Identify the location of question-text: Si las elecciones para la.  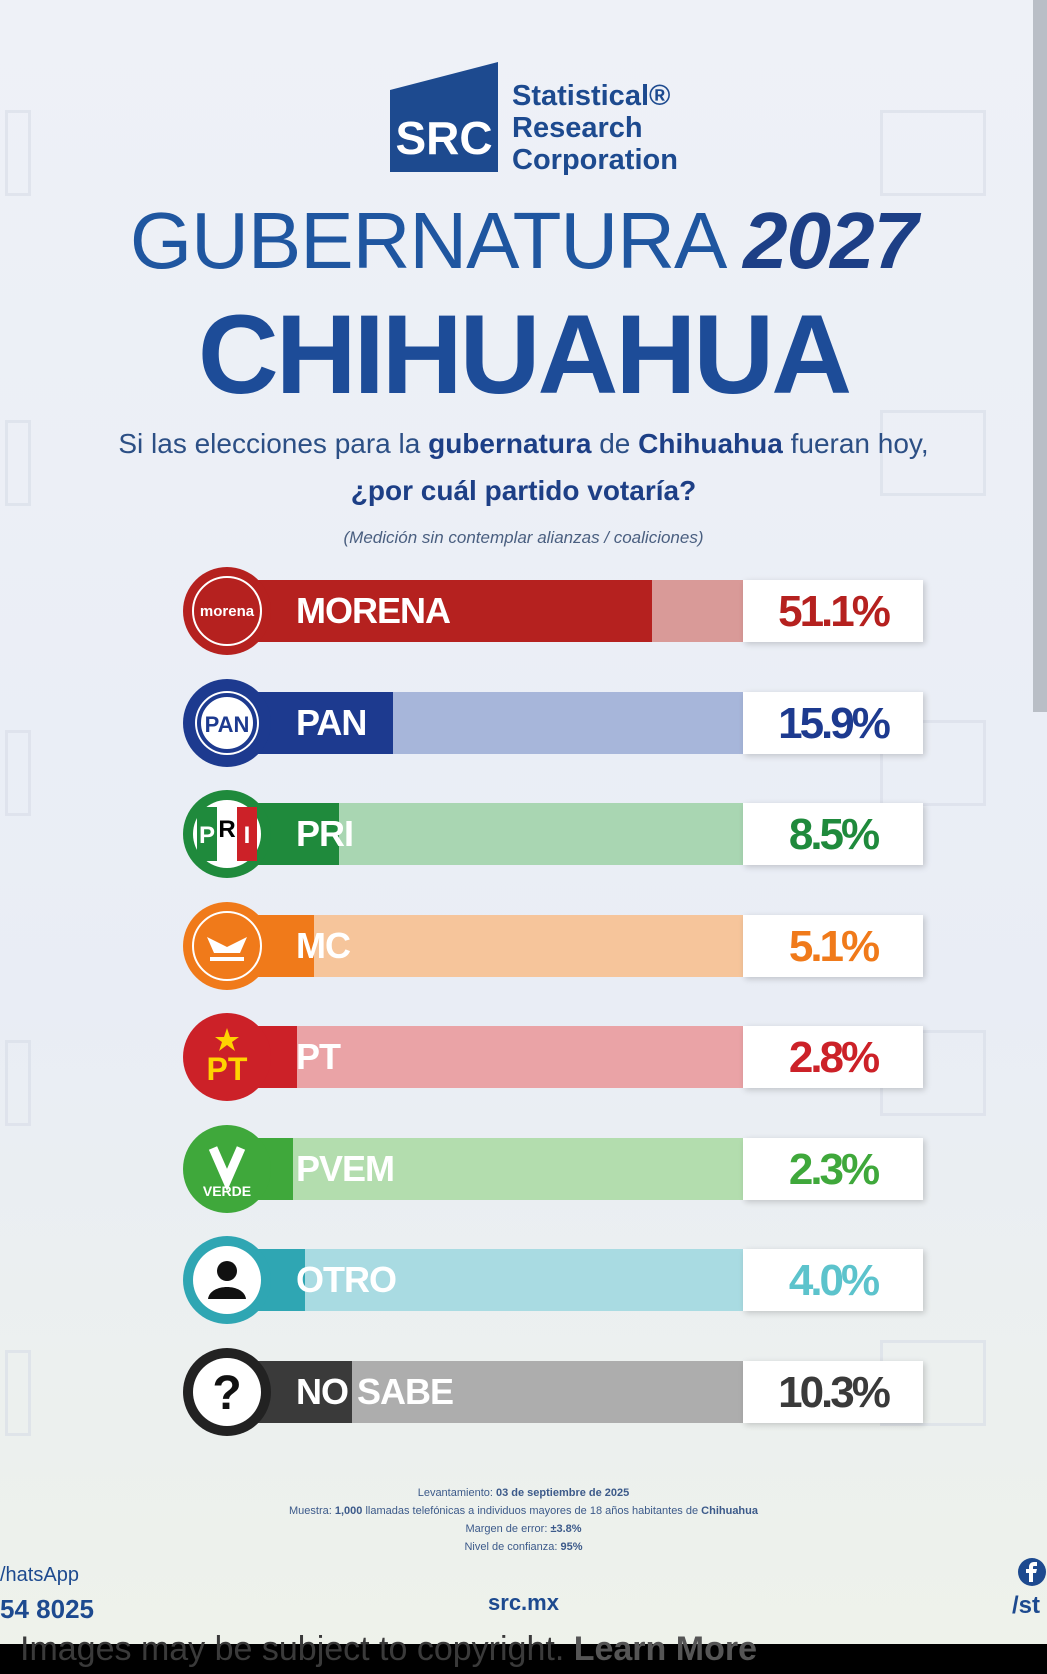
(273, 443).